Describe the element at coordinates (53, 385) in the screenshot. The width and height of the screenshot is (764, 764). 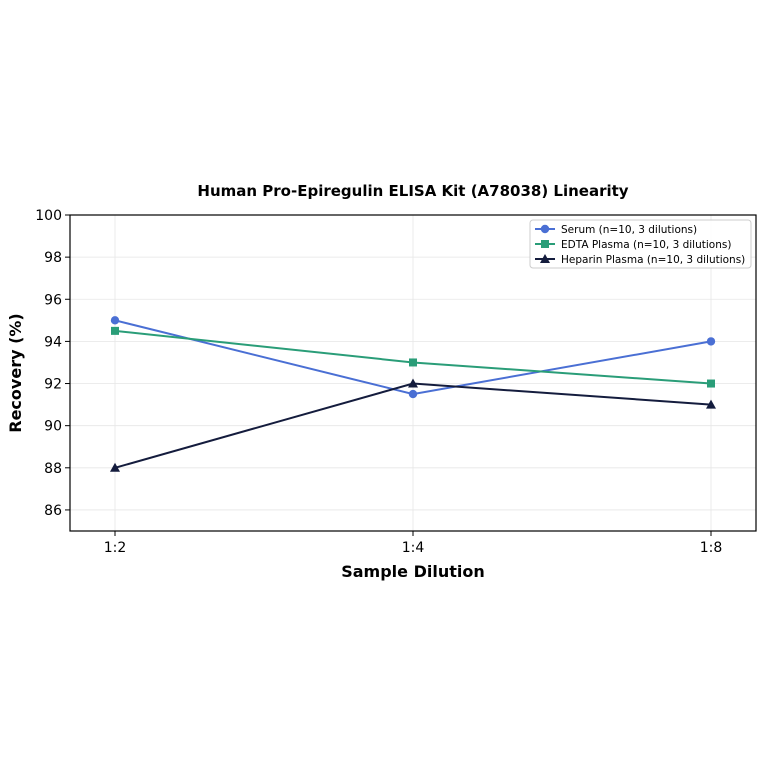
I see `y-tick-label: 92` at that location.